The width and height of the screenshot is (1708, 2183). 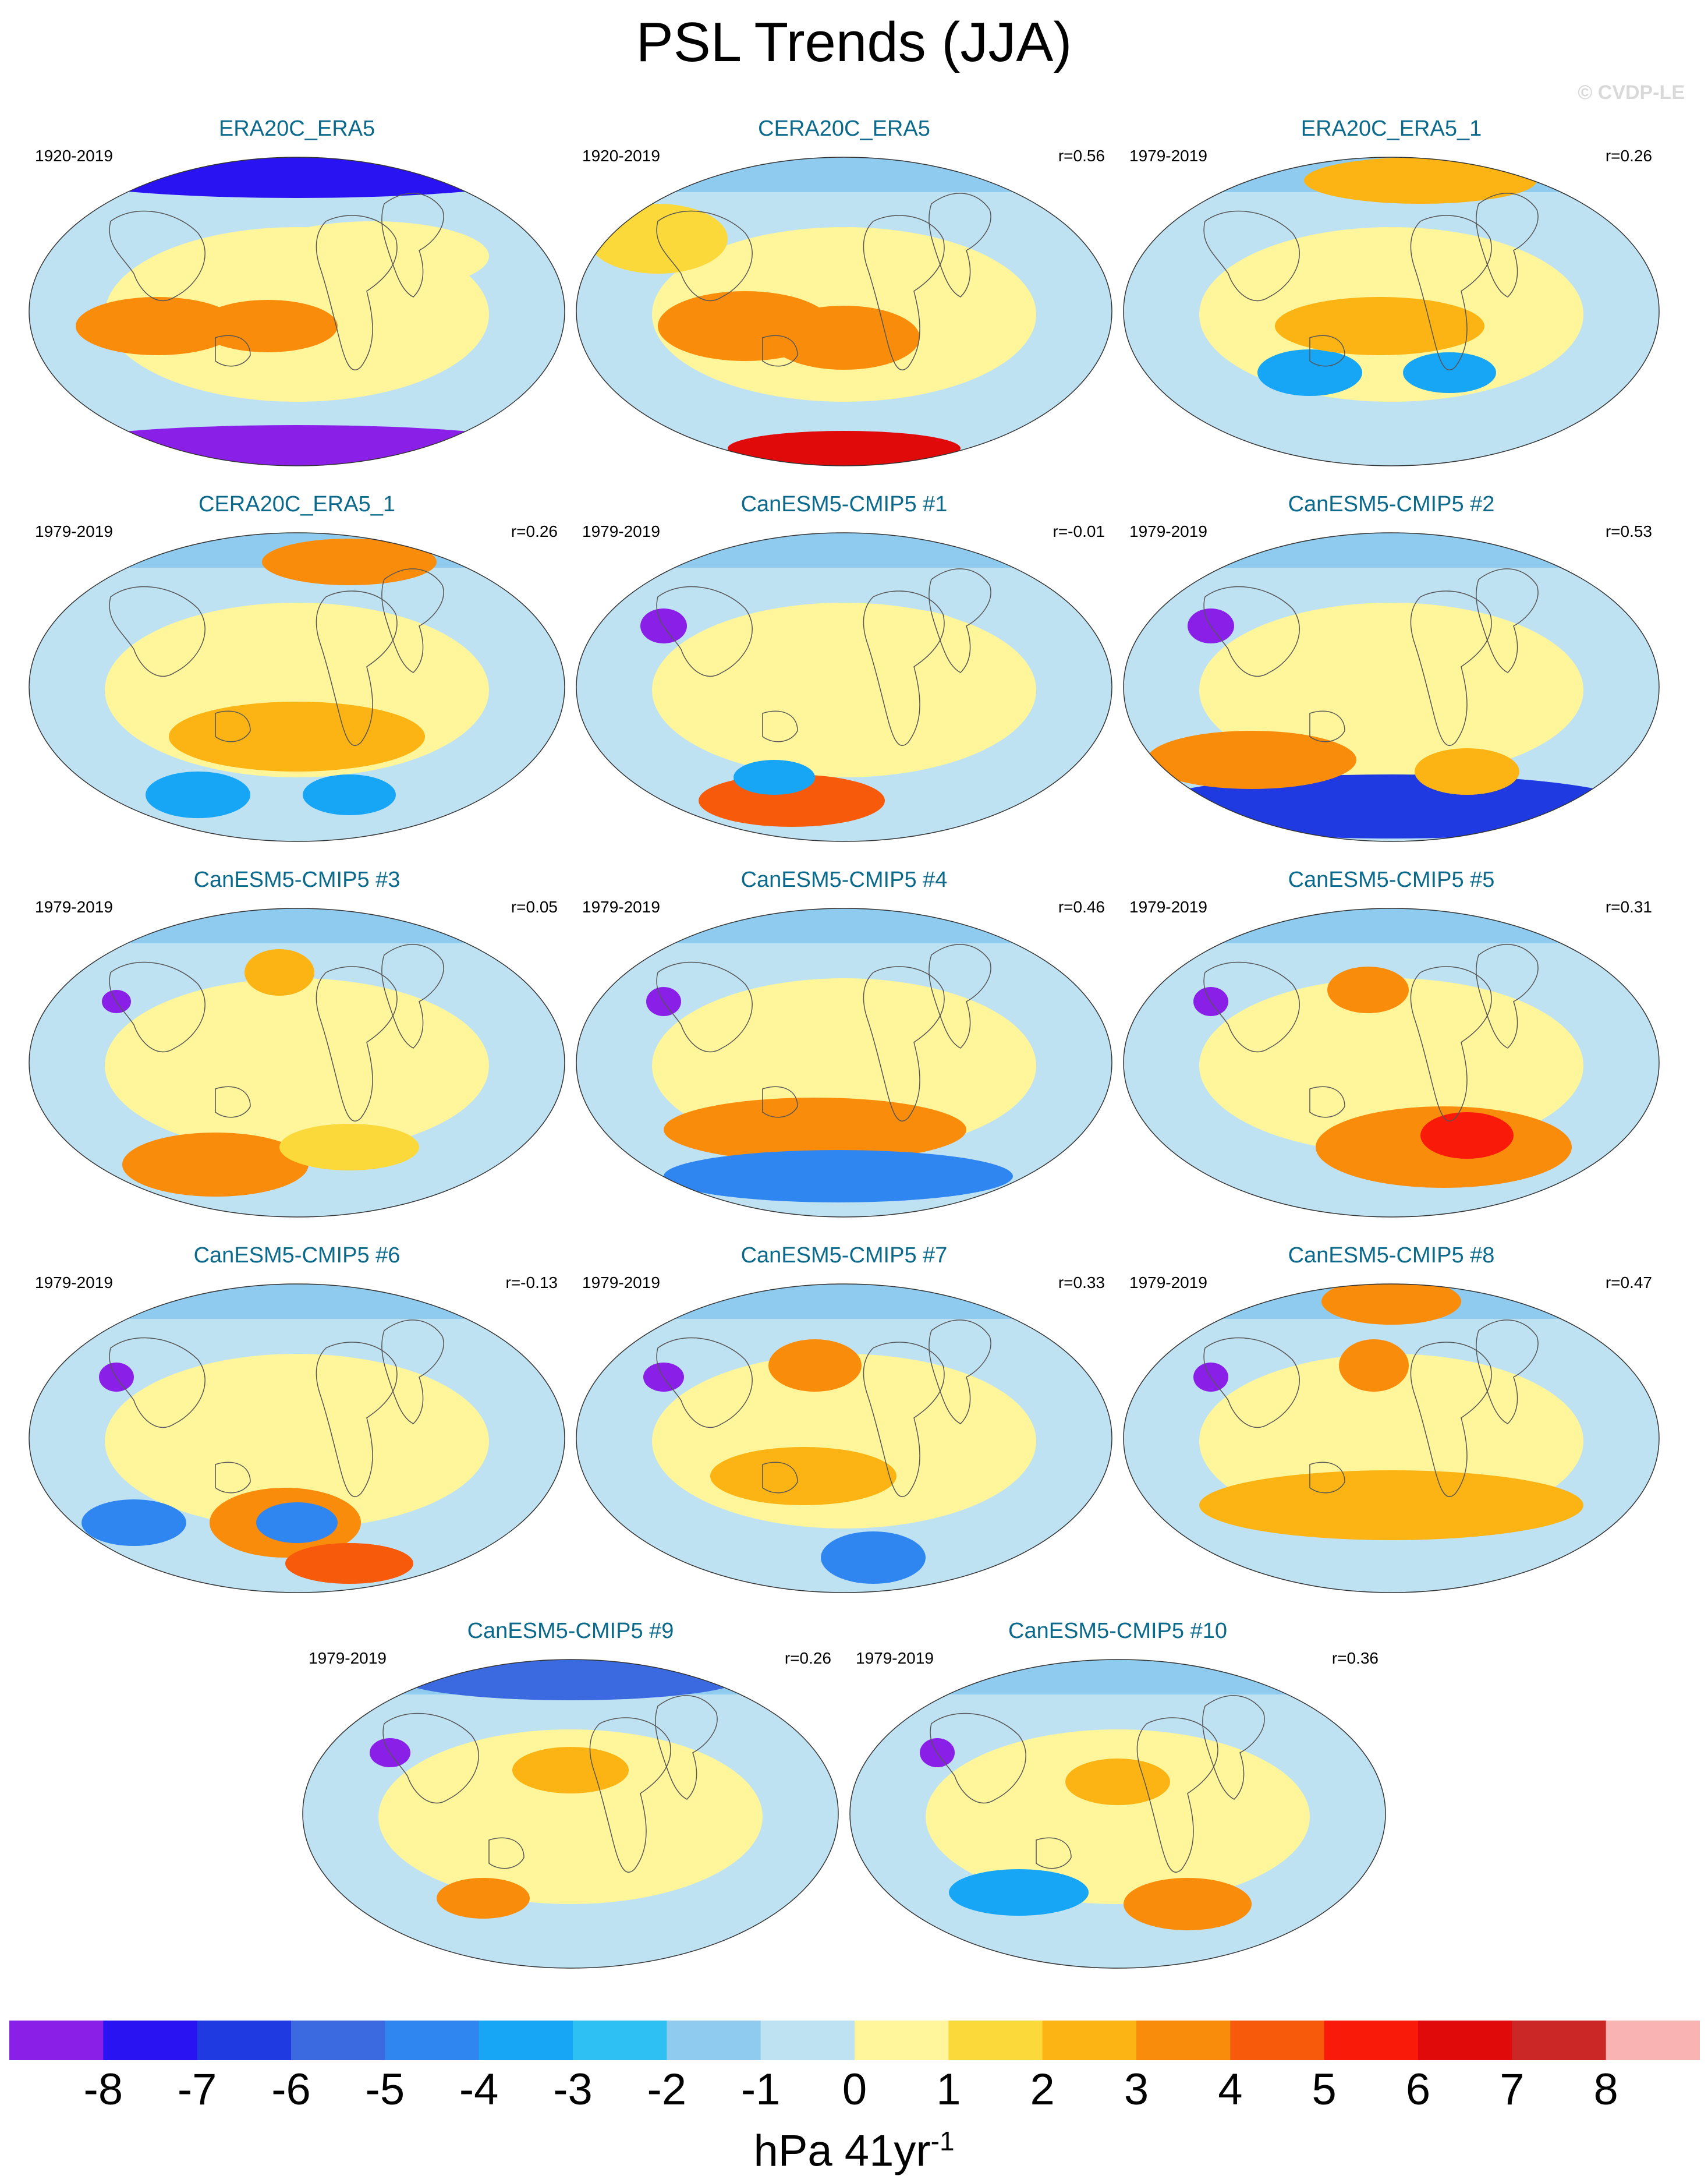 What do you see at coordinates (1512, 2089) in the screenshot?
I see `colorbar-tick-label: 7` at bounding box center [1512, 2089].